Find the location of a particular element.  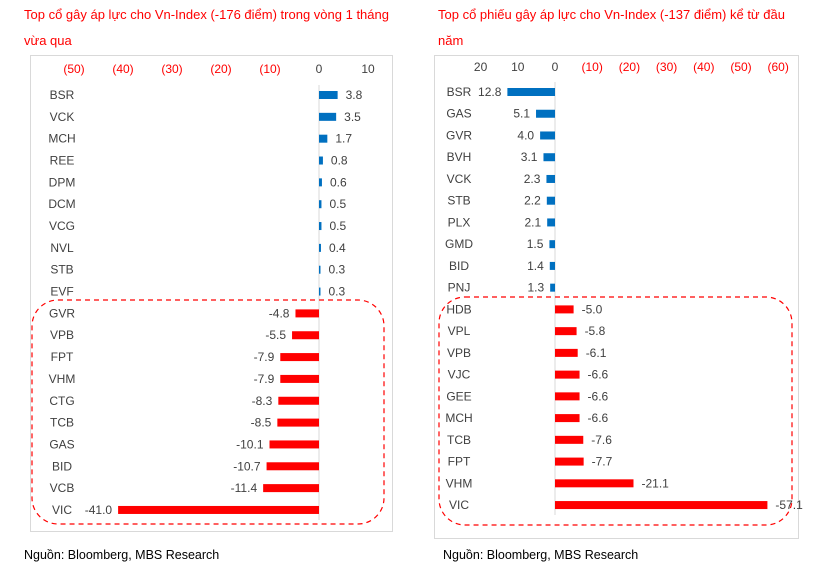

data-label: -4.8 is located at coordinates (279, 313).